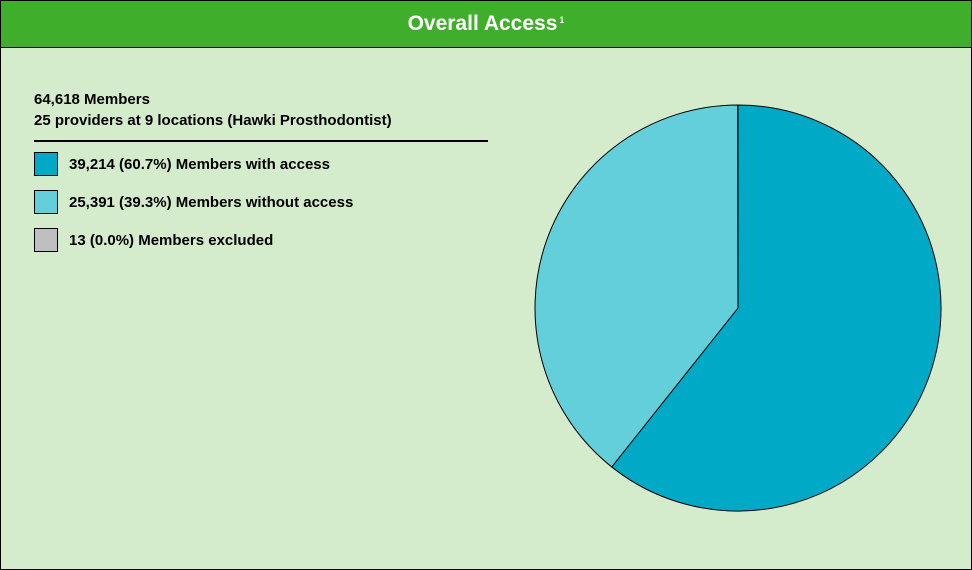 The image size is (972, 570). What do you see at coordinates (561, 20) in the screenshot?
I see `footnote-marker: 1` at bounding box center [561, 20].